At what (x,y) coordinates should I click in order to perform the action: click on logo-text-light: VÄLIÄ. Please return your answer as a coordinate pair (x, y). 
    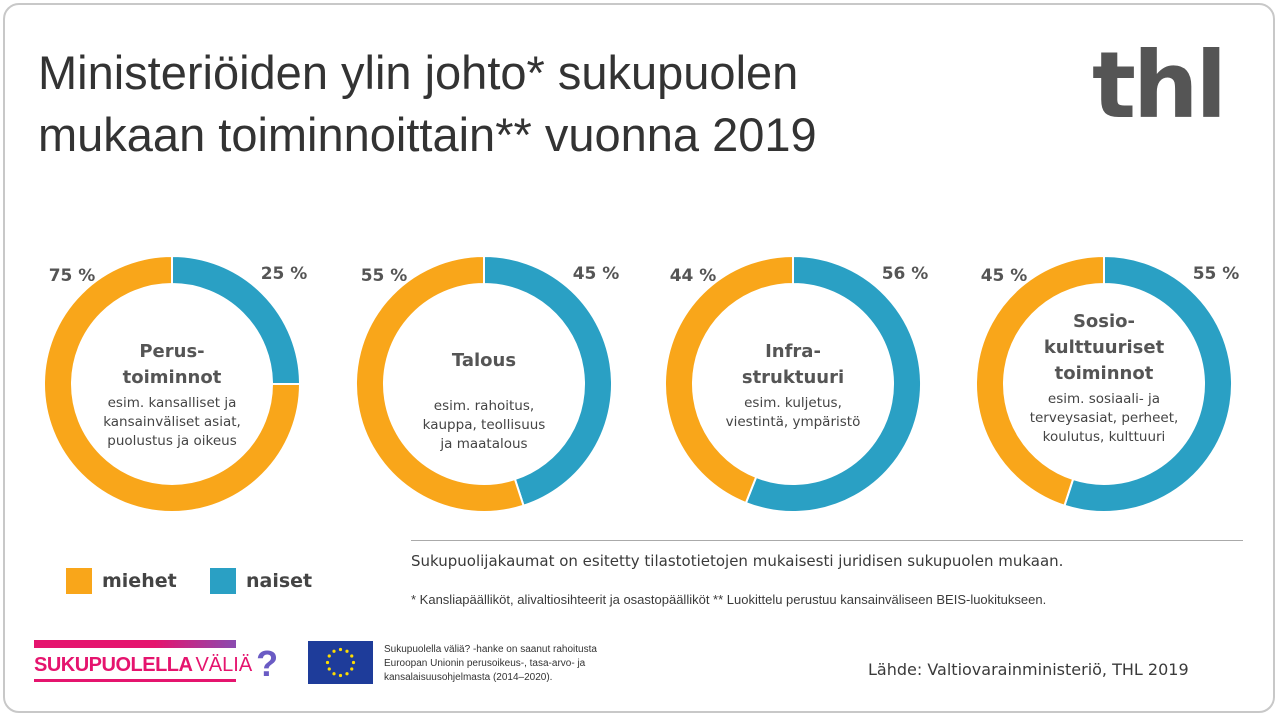
    Looking at the image, I should click on (224, 665).